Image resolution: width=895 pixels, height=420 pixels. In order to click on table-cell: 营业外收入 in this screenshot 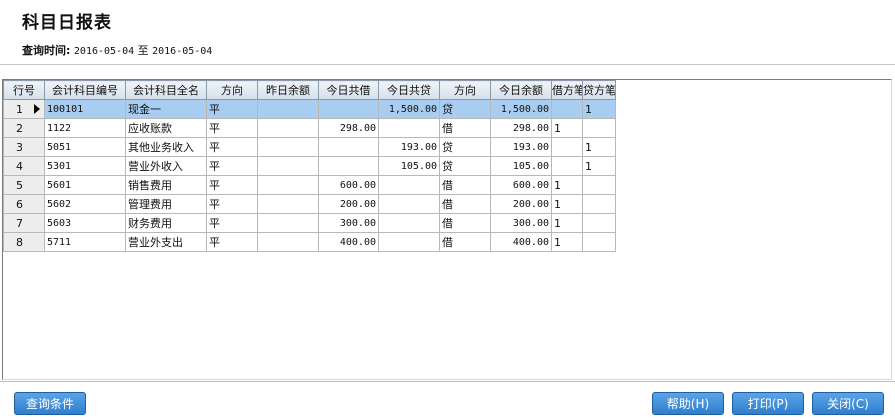, I will do `click(166, 166)`.